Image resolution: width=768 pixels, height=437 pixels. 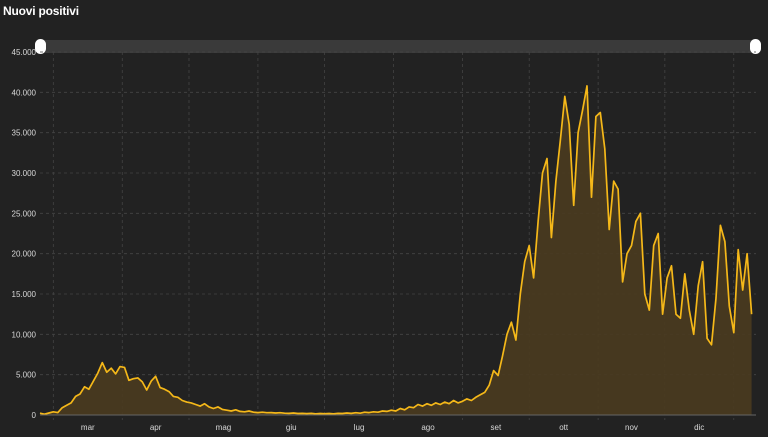 What do you see at coordinates (26, 375) in the screenshot?
I see `y-tick-label: 5.000` at bounding box center [26, 375].